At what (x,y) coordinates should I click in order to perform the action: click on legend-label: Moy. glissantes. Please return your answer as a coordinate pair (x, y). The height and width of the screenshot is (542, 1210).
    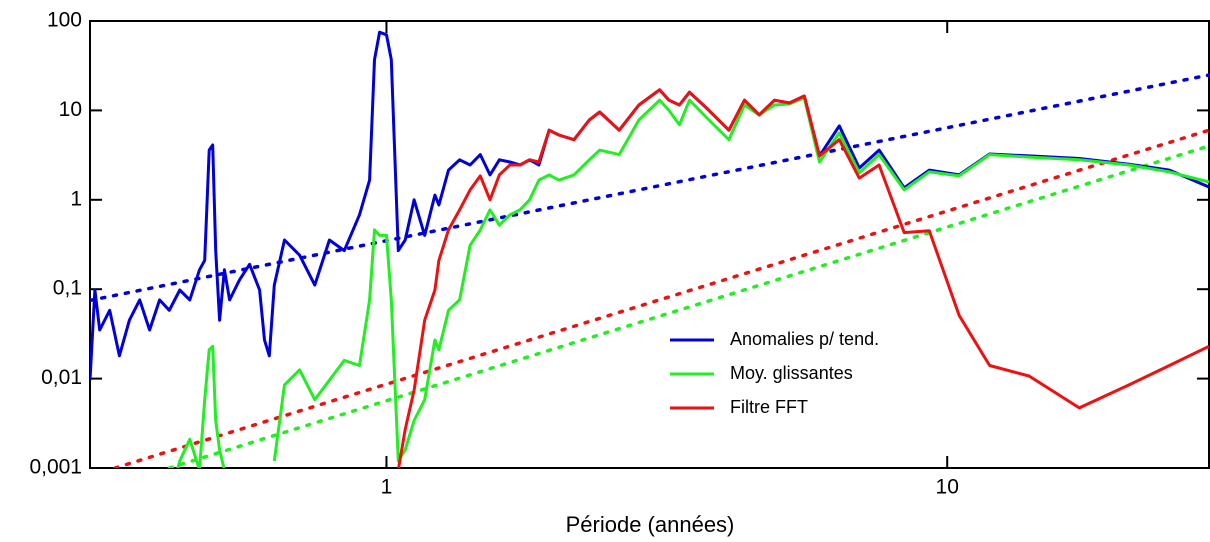
    Looking at the image, I should click on (791, 373).